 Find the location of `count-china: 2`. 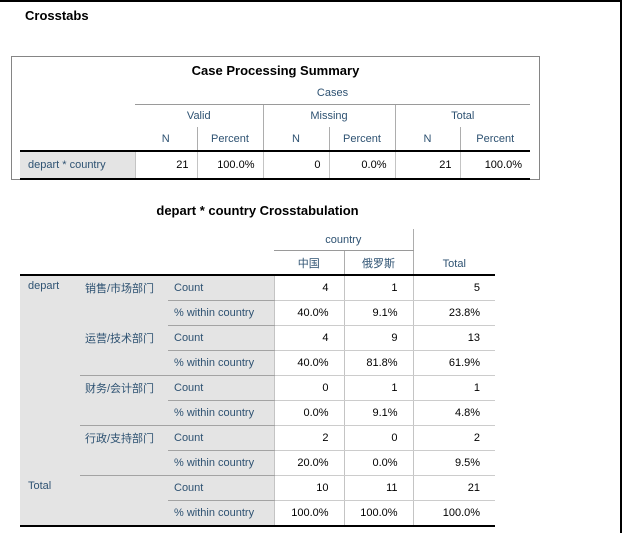

count-china: 2 is located at coordinates (309, 438).